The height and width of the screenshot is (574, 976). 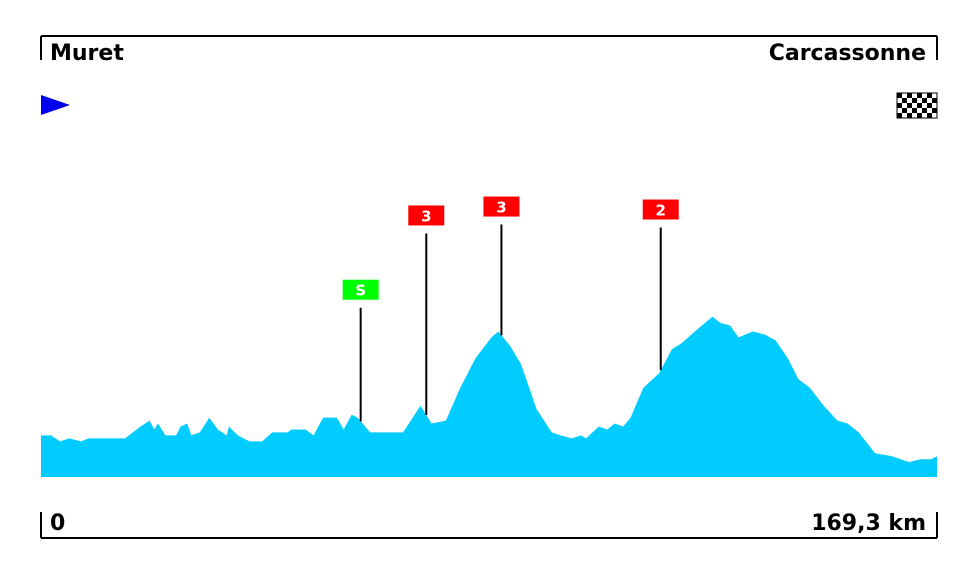 What do you see at coordinates (57, 523) in the screenshot?
I see `distance-start: 0` at bounding box center [57, 523].